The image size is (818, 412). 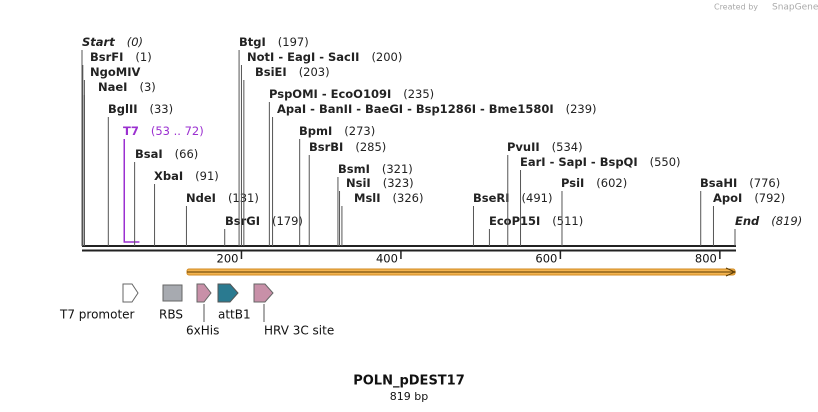 What do you see at coordinates (98, 42) in the screenshot?
I see `site-name: Start` at bounding box center [98, 42].